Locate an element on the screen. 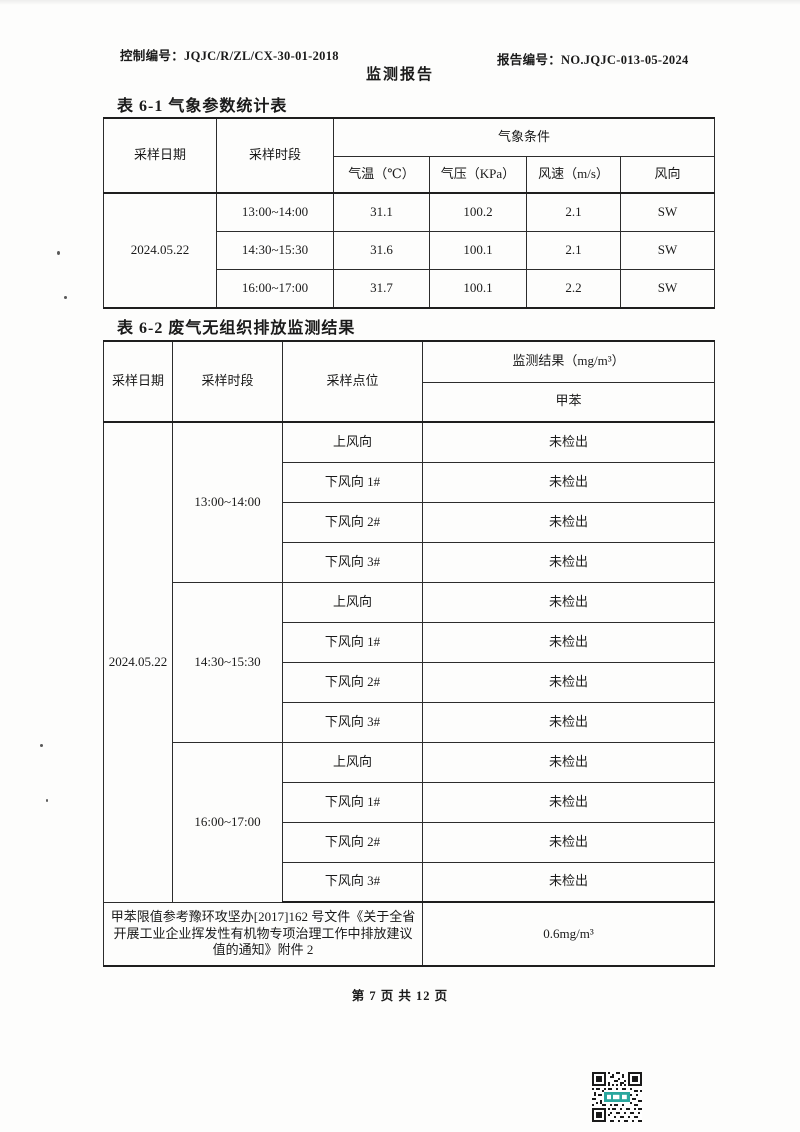  report-number-label: 报告编号： is located at coordinates (529, 60).